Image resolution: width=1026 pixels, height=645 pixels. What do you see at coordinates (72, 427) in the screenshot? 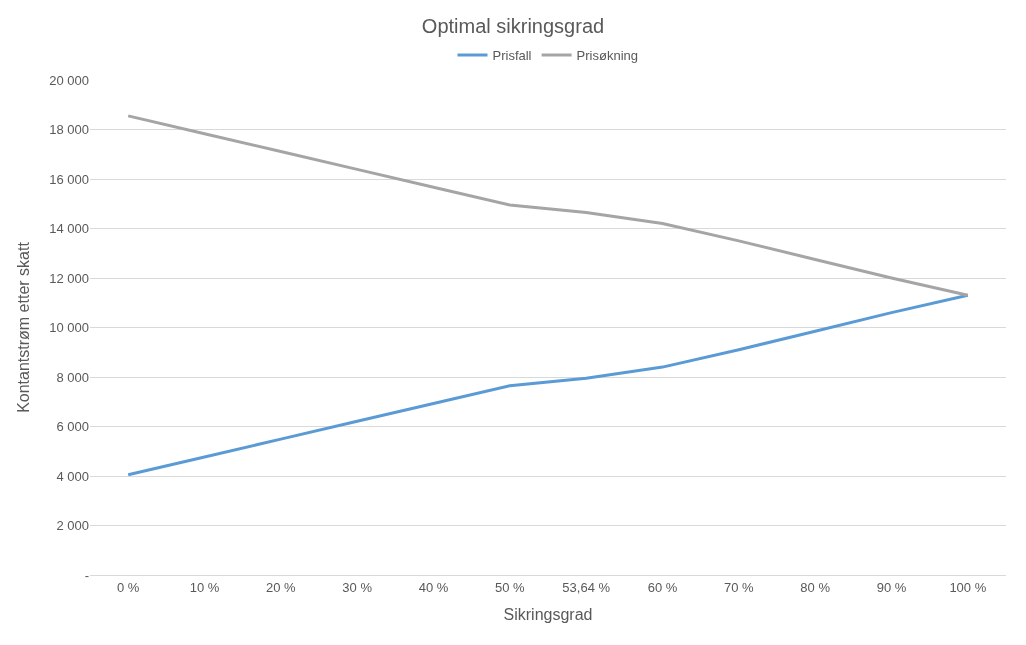
I see `y-tick-label: 6 000` at bounding box center [72, 427].